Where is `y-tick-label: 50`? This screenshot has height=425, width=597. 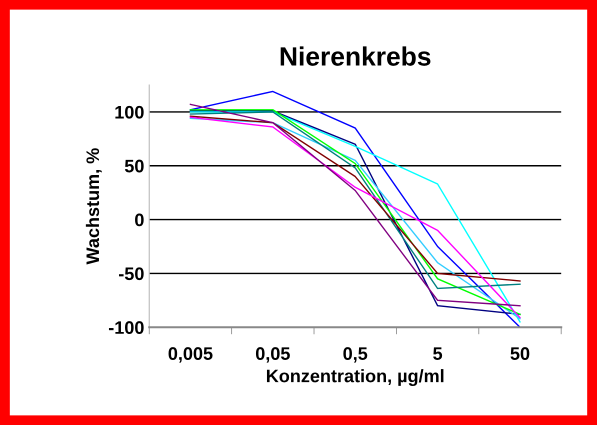 y-tick-label: 50 is located at coordinates (134, 166).